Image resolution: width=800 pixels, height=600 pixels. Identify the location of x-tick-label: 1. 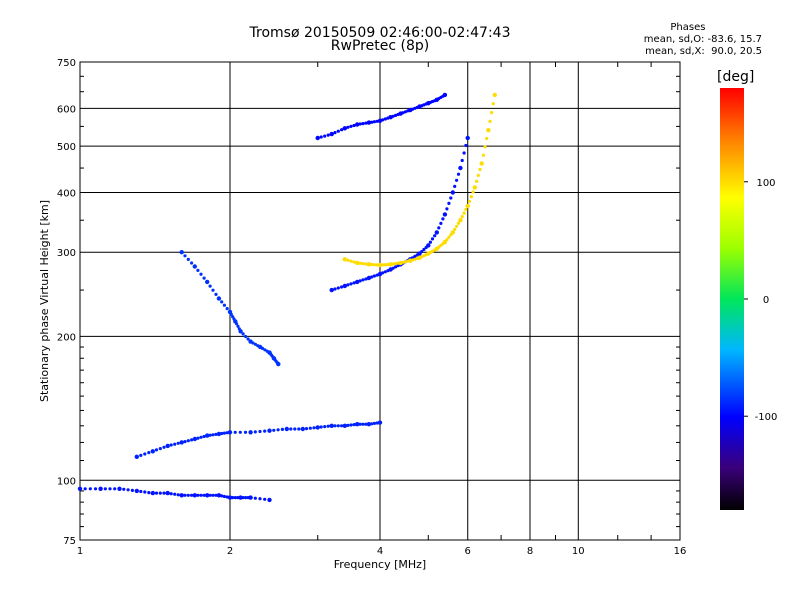
(80, 551).